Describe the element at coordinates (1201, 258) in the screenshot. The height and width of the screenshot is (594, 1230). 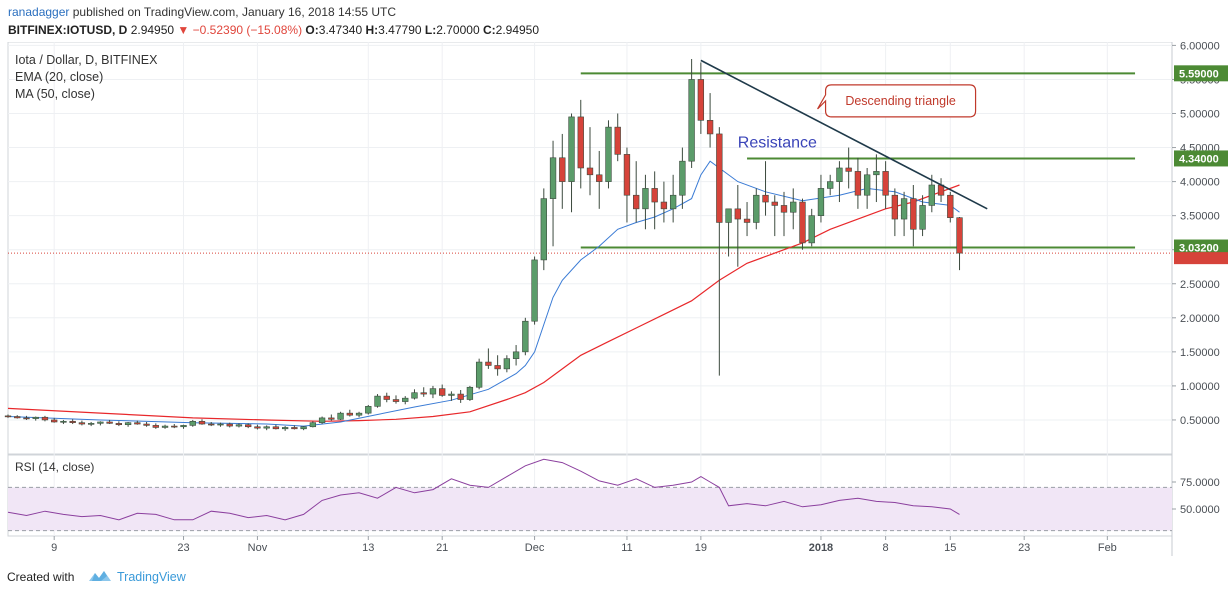
I see `last-price-tag` at that location.